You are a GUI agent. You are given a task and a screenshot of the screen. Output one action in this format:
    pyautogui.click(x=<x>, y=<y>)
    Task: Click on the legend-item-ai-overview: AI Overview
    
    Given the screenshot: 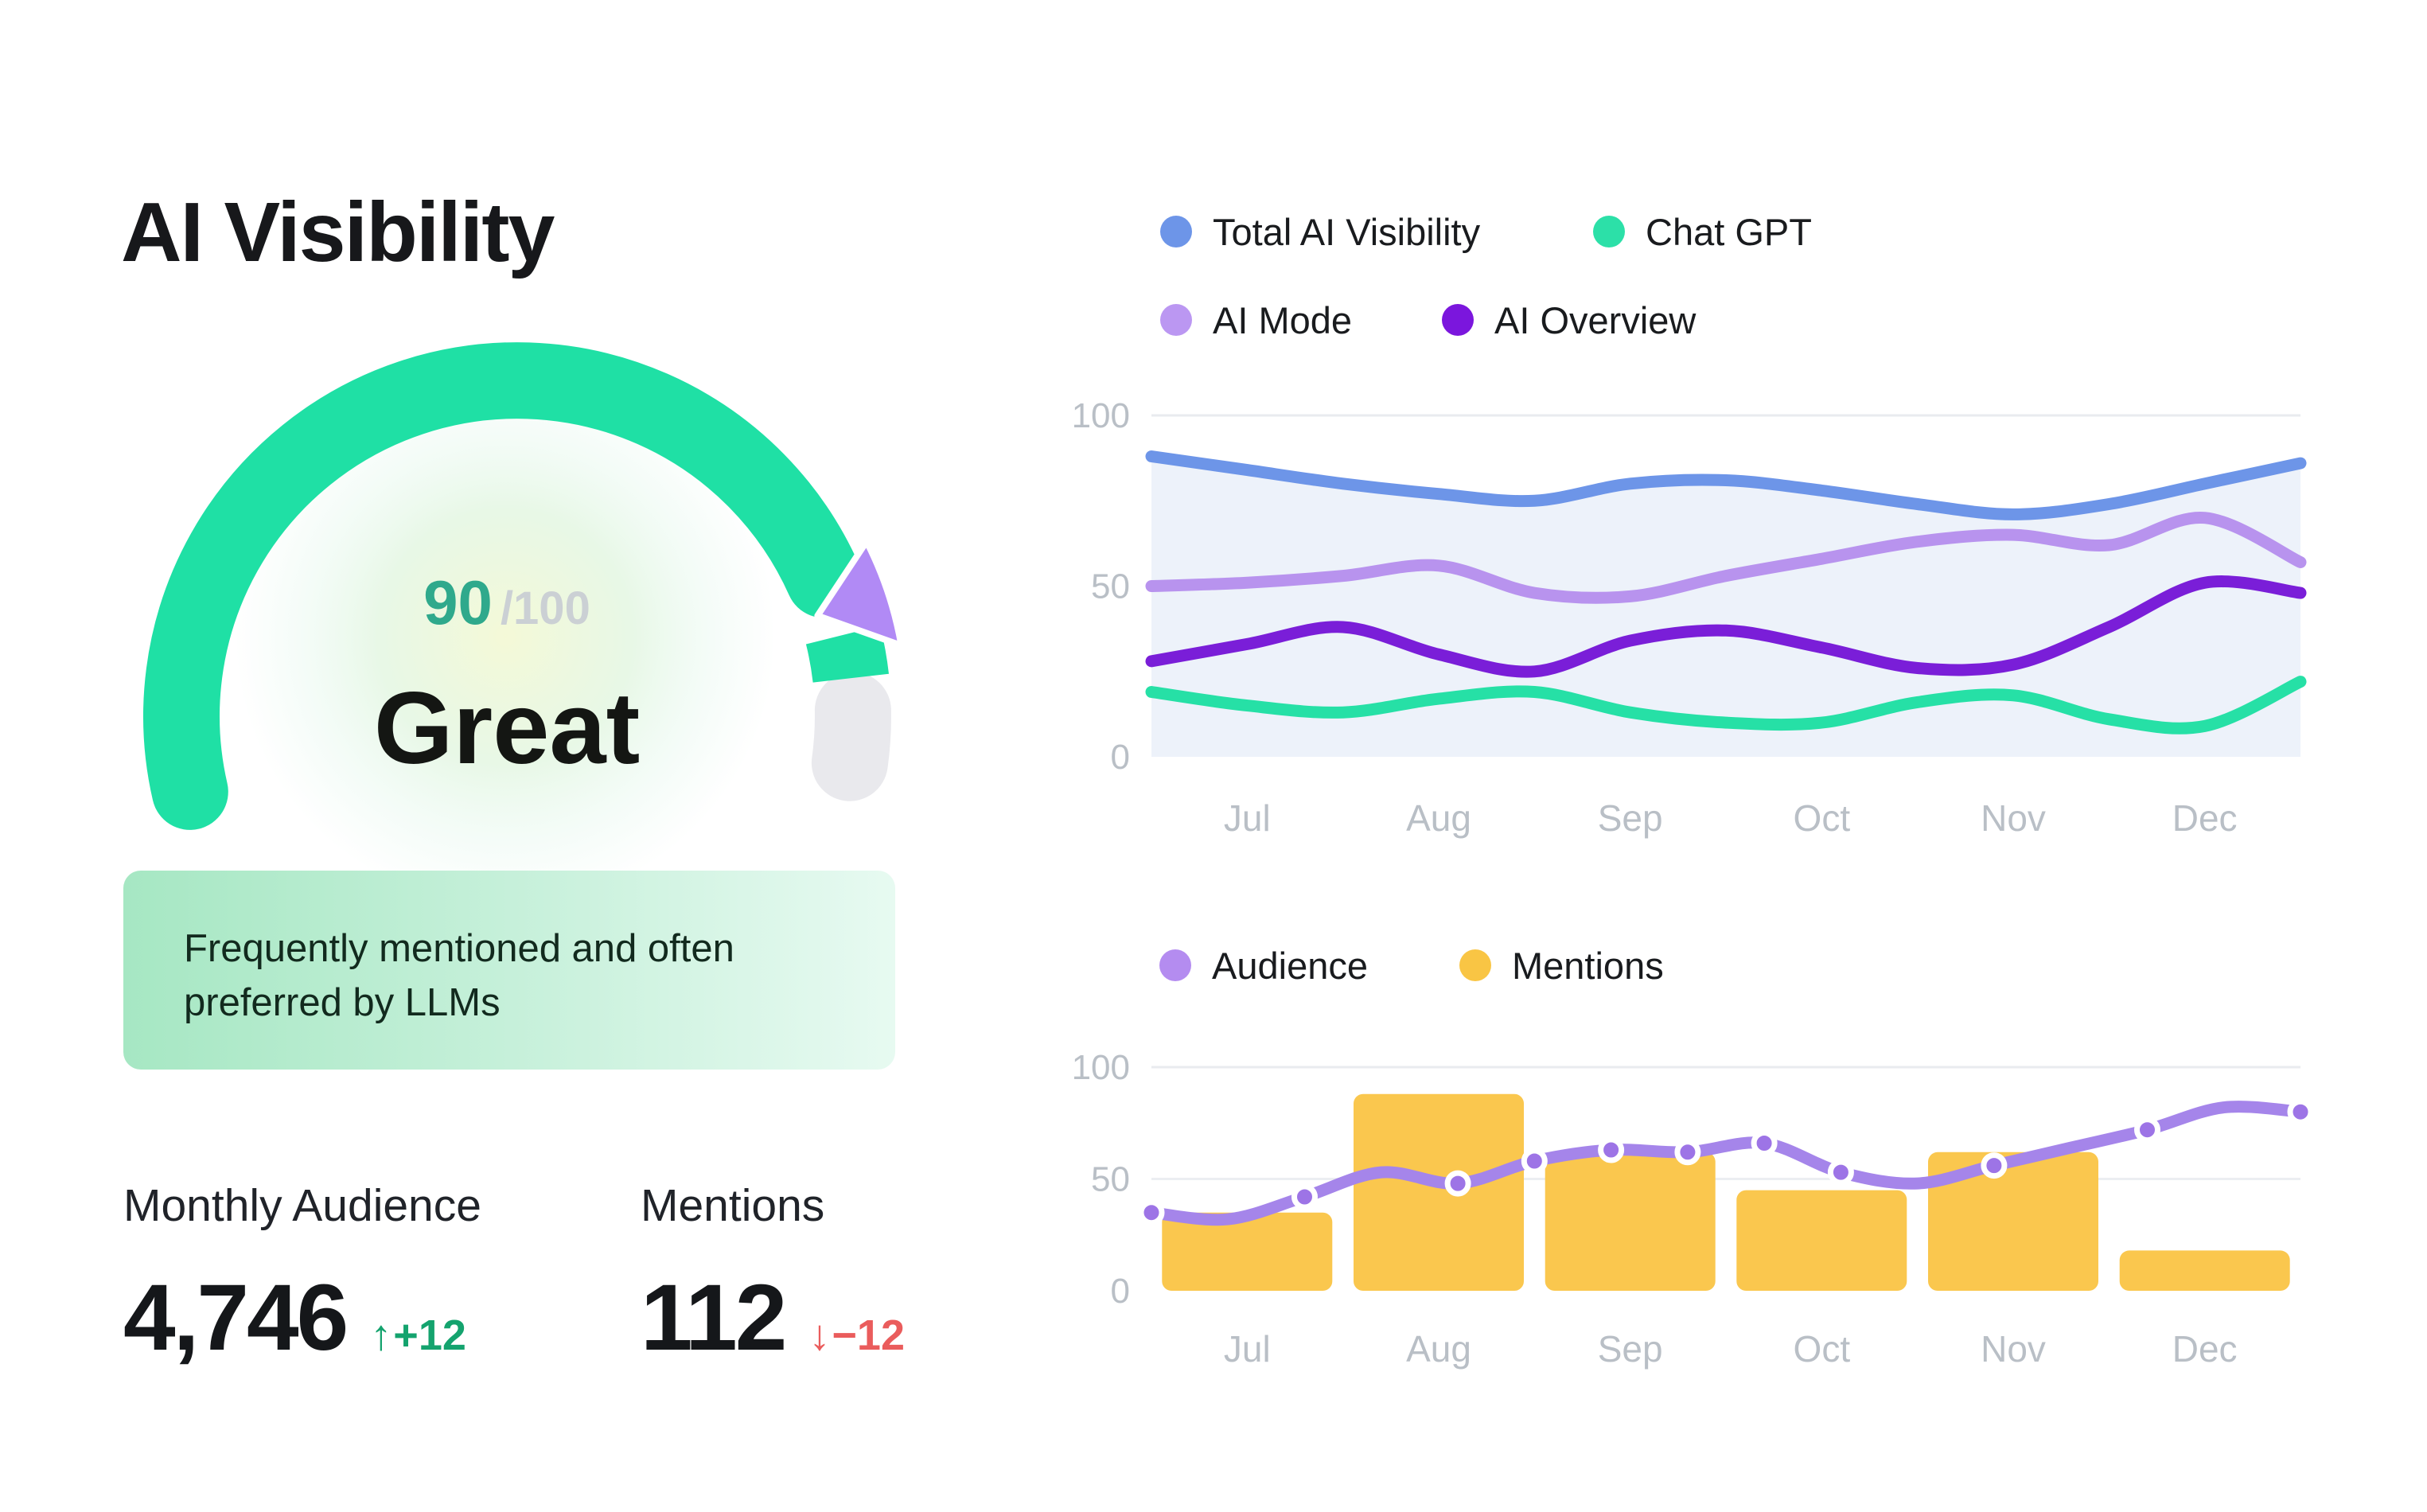 What is the action you would take?
    pyautogui.click(x=1569, y=320)
    